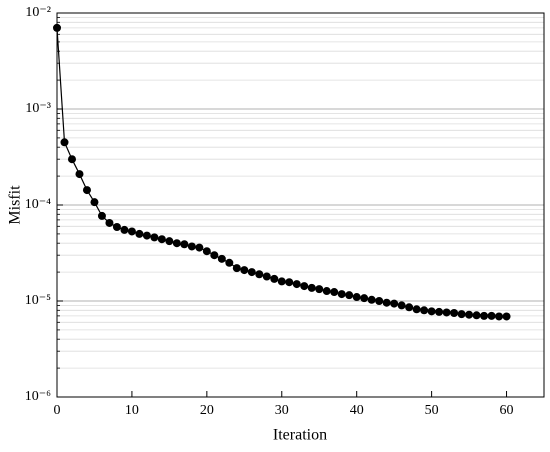 This screenshot has height=452, width=550. I want to click on y-axis-label: Misfit, so click(15, 205).